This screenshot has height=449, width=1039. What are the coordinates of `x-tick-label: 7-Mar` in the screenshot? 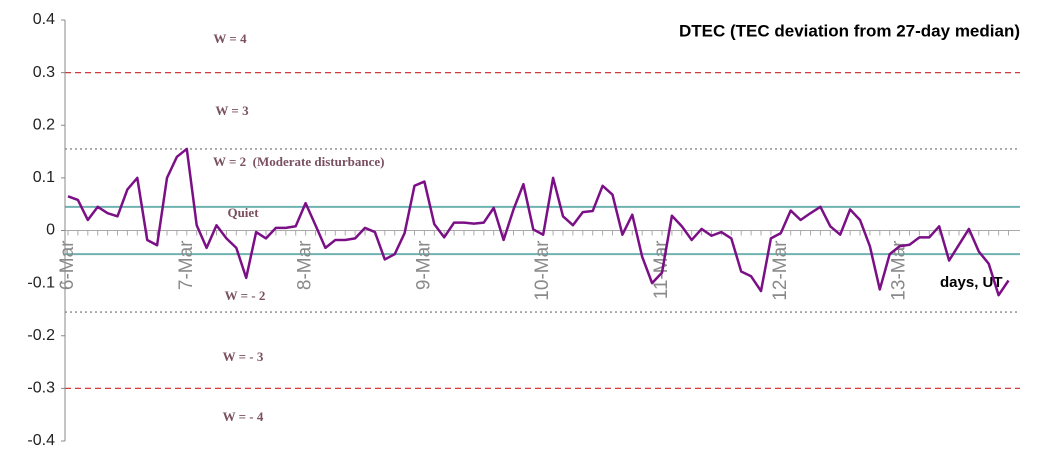 It's located at (186, 265).